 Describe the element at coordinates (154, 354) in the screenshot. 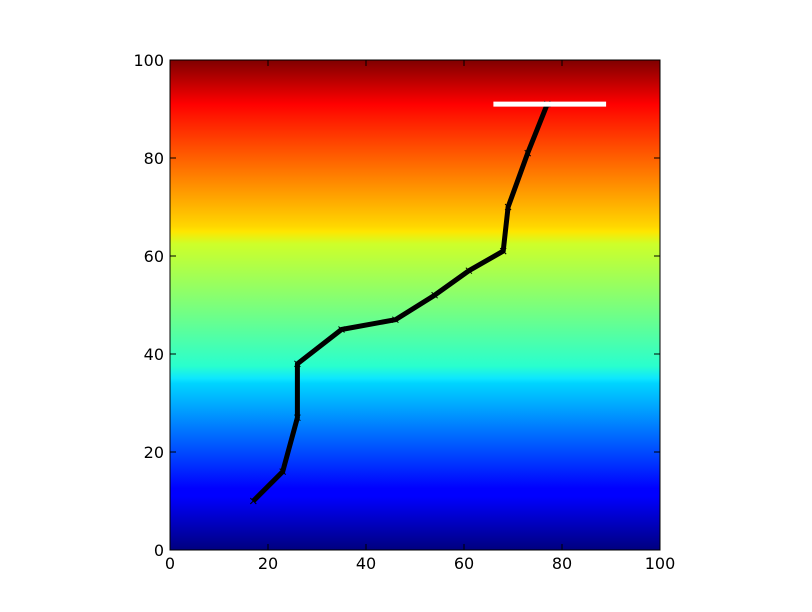

I see `y-tick-label: 40` at that location.